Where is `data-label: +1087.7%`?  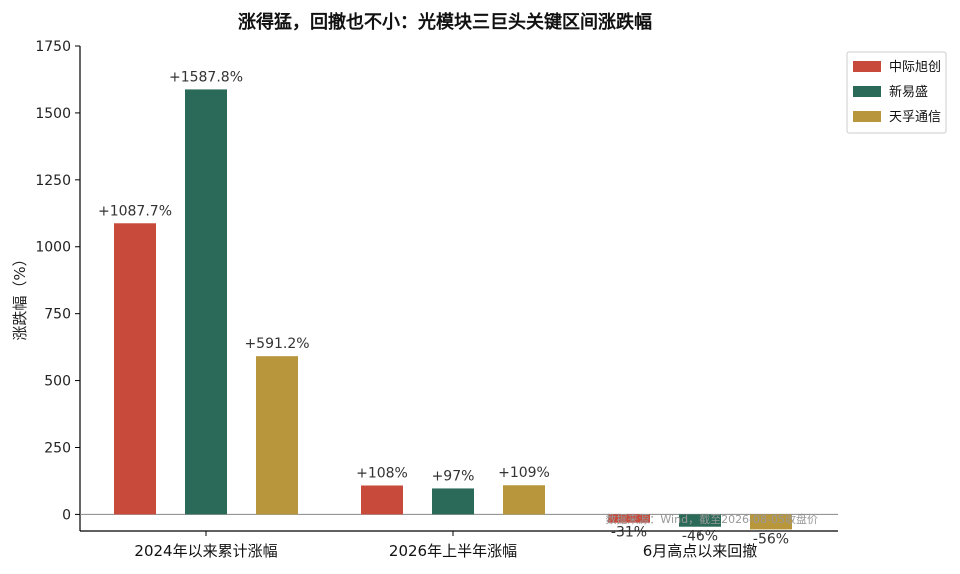 data-label: +1087.7% is located at coordinates (135, 211).